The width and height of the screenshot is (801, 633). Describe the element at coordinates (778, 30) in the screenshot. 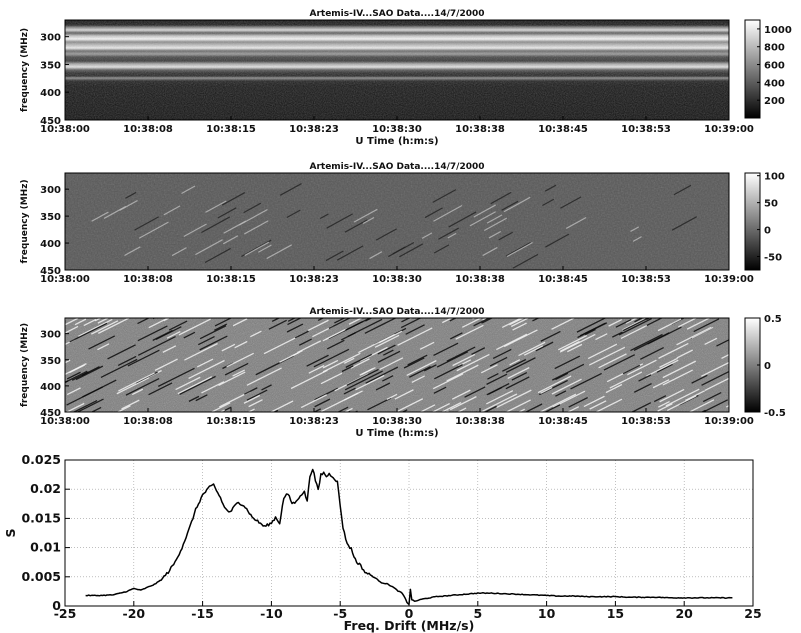

I see `colorbar-tick-label: 1000` at that location.